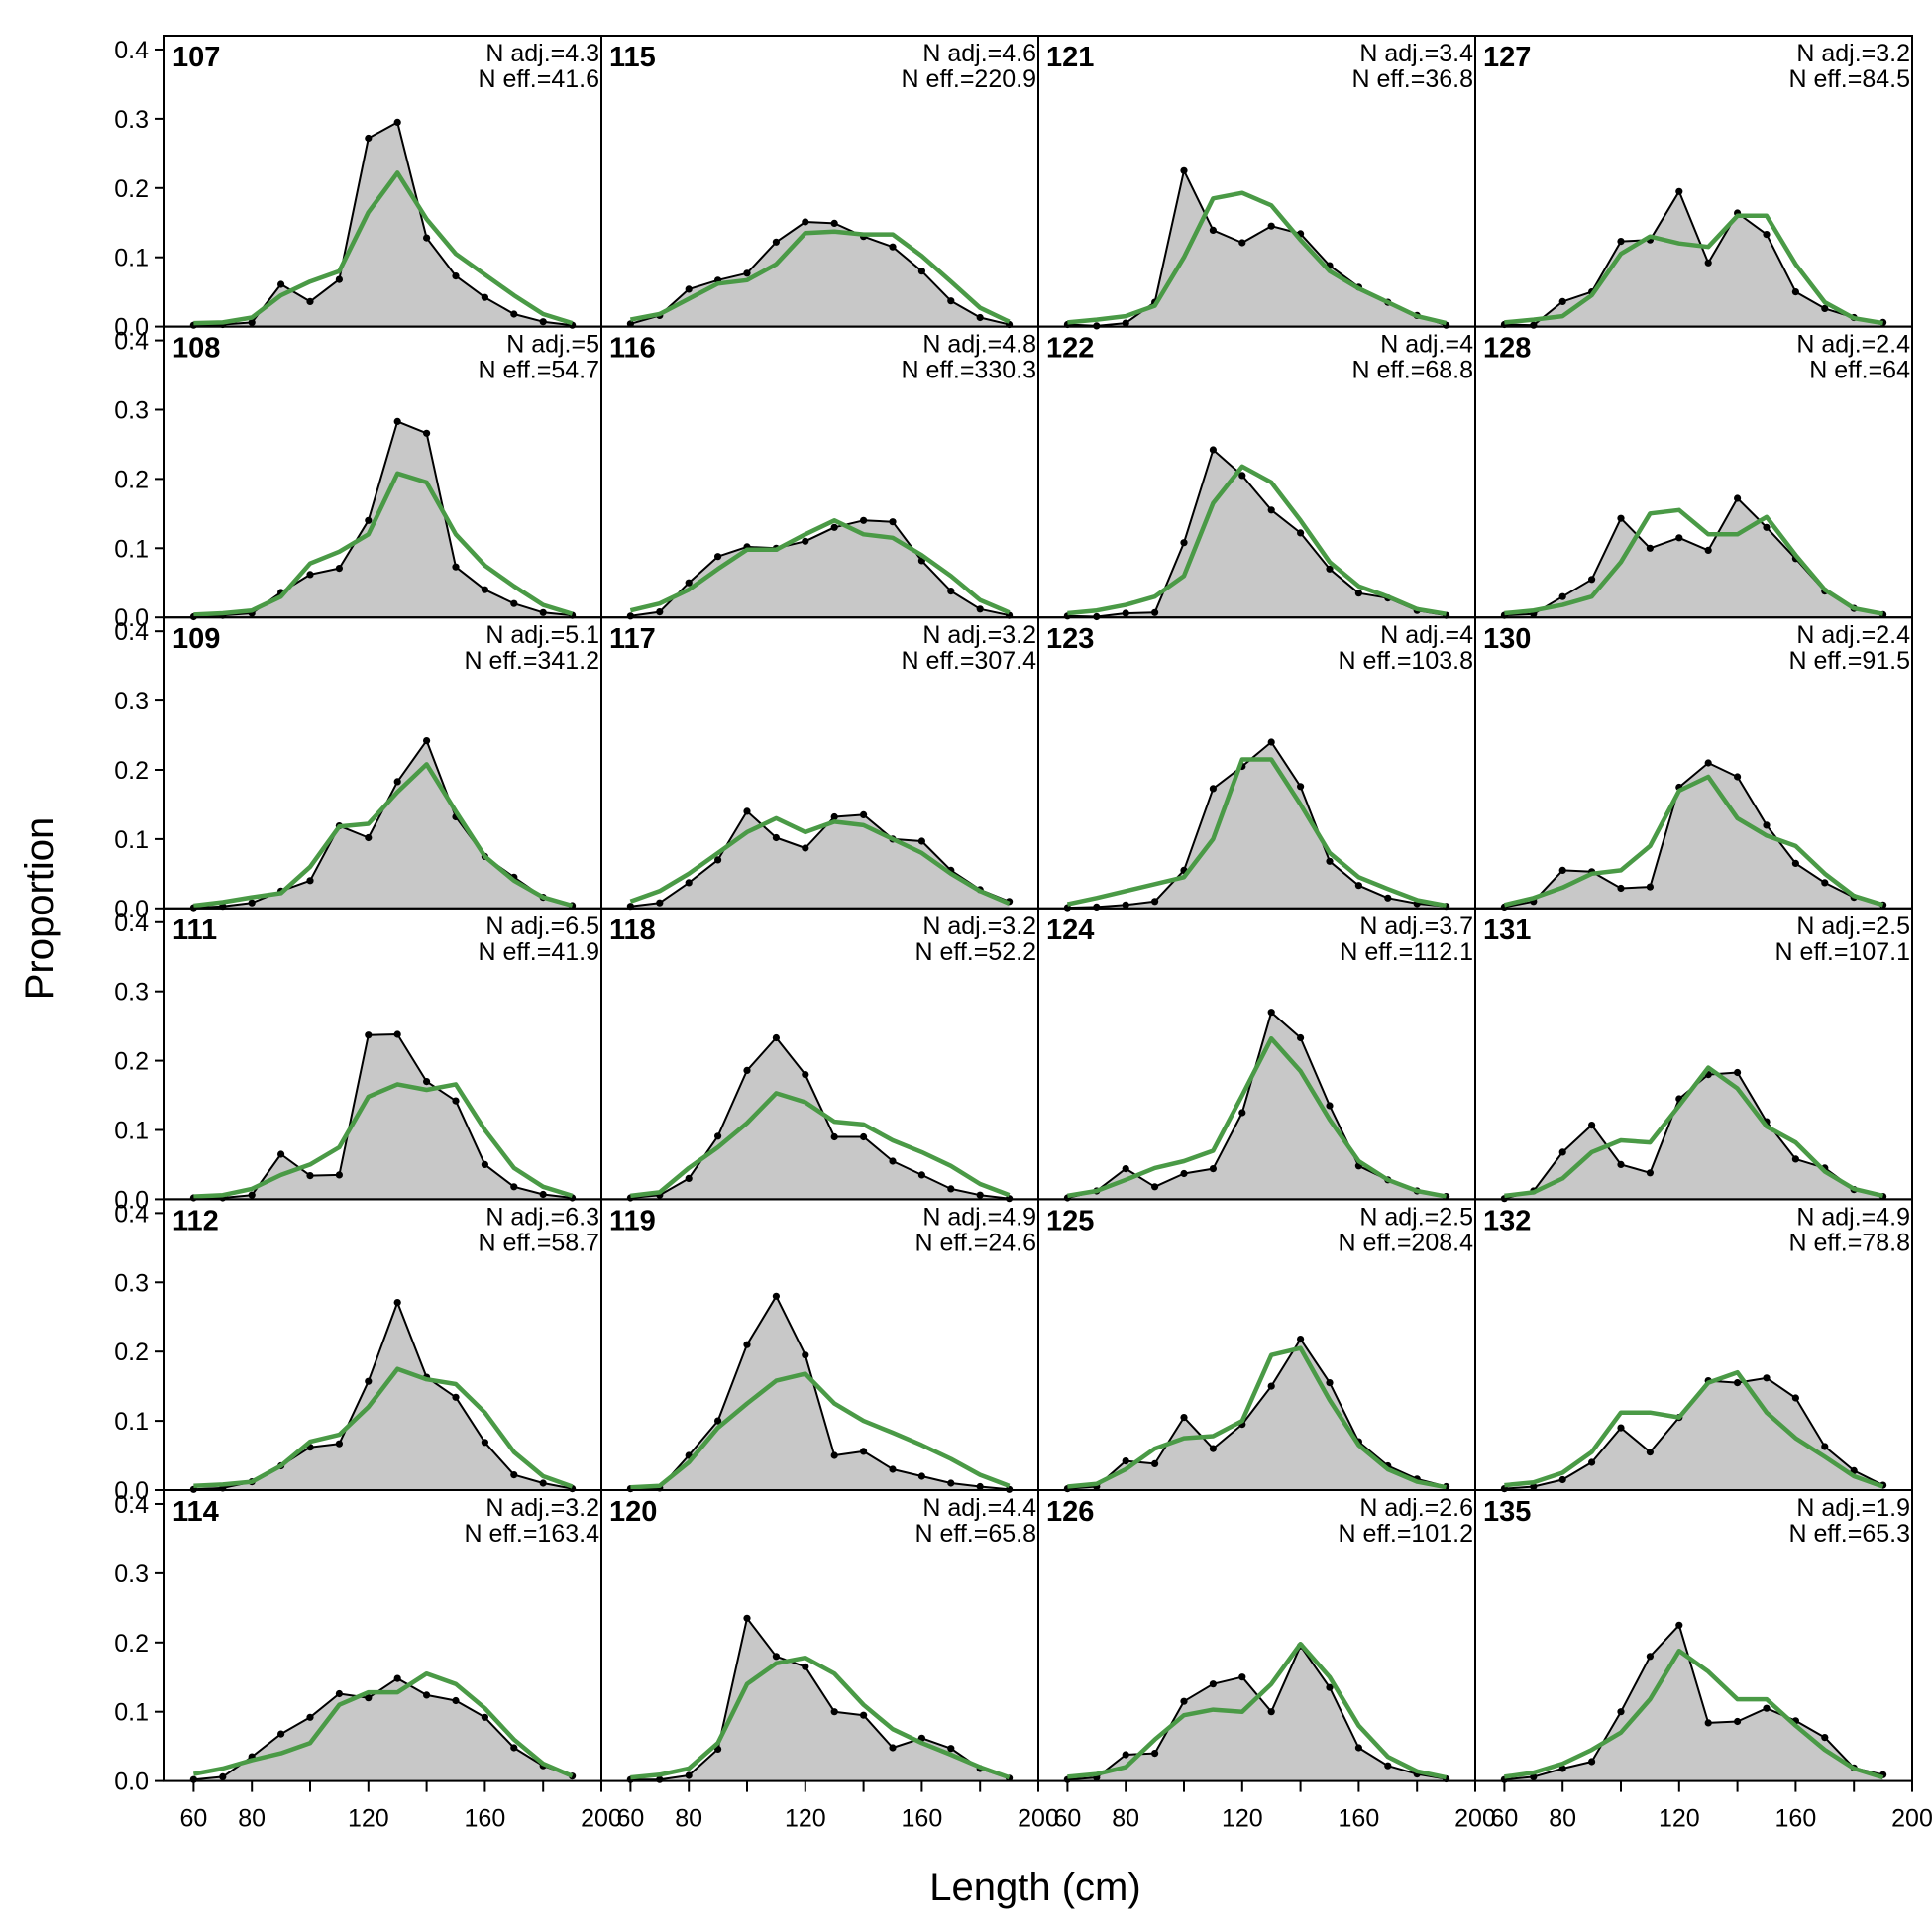 The width and height of the screenshot is (1932, 1932). What do you see at coordinates (542, 1217) in the screenshot?
I see `n-adj-label: N adj.=6.3` at bounding box center [542, 1217].